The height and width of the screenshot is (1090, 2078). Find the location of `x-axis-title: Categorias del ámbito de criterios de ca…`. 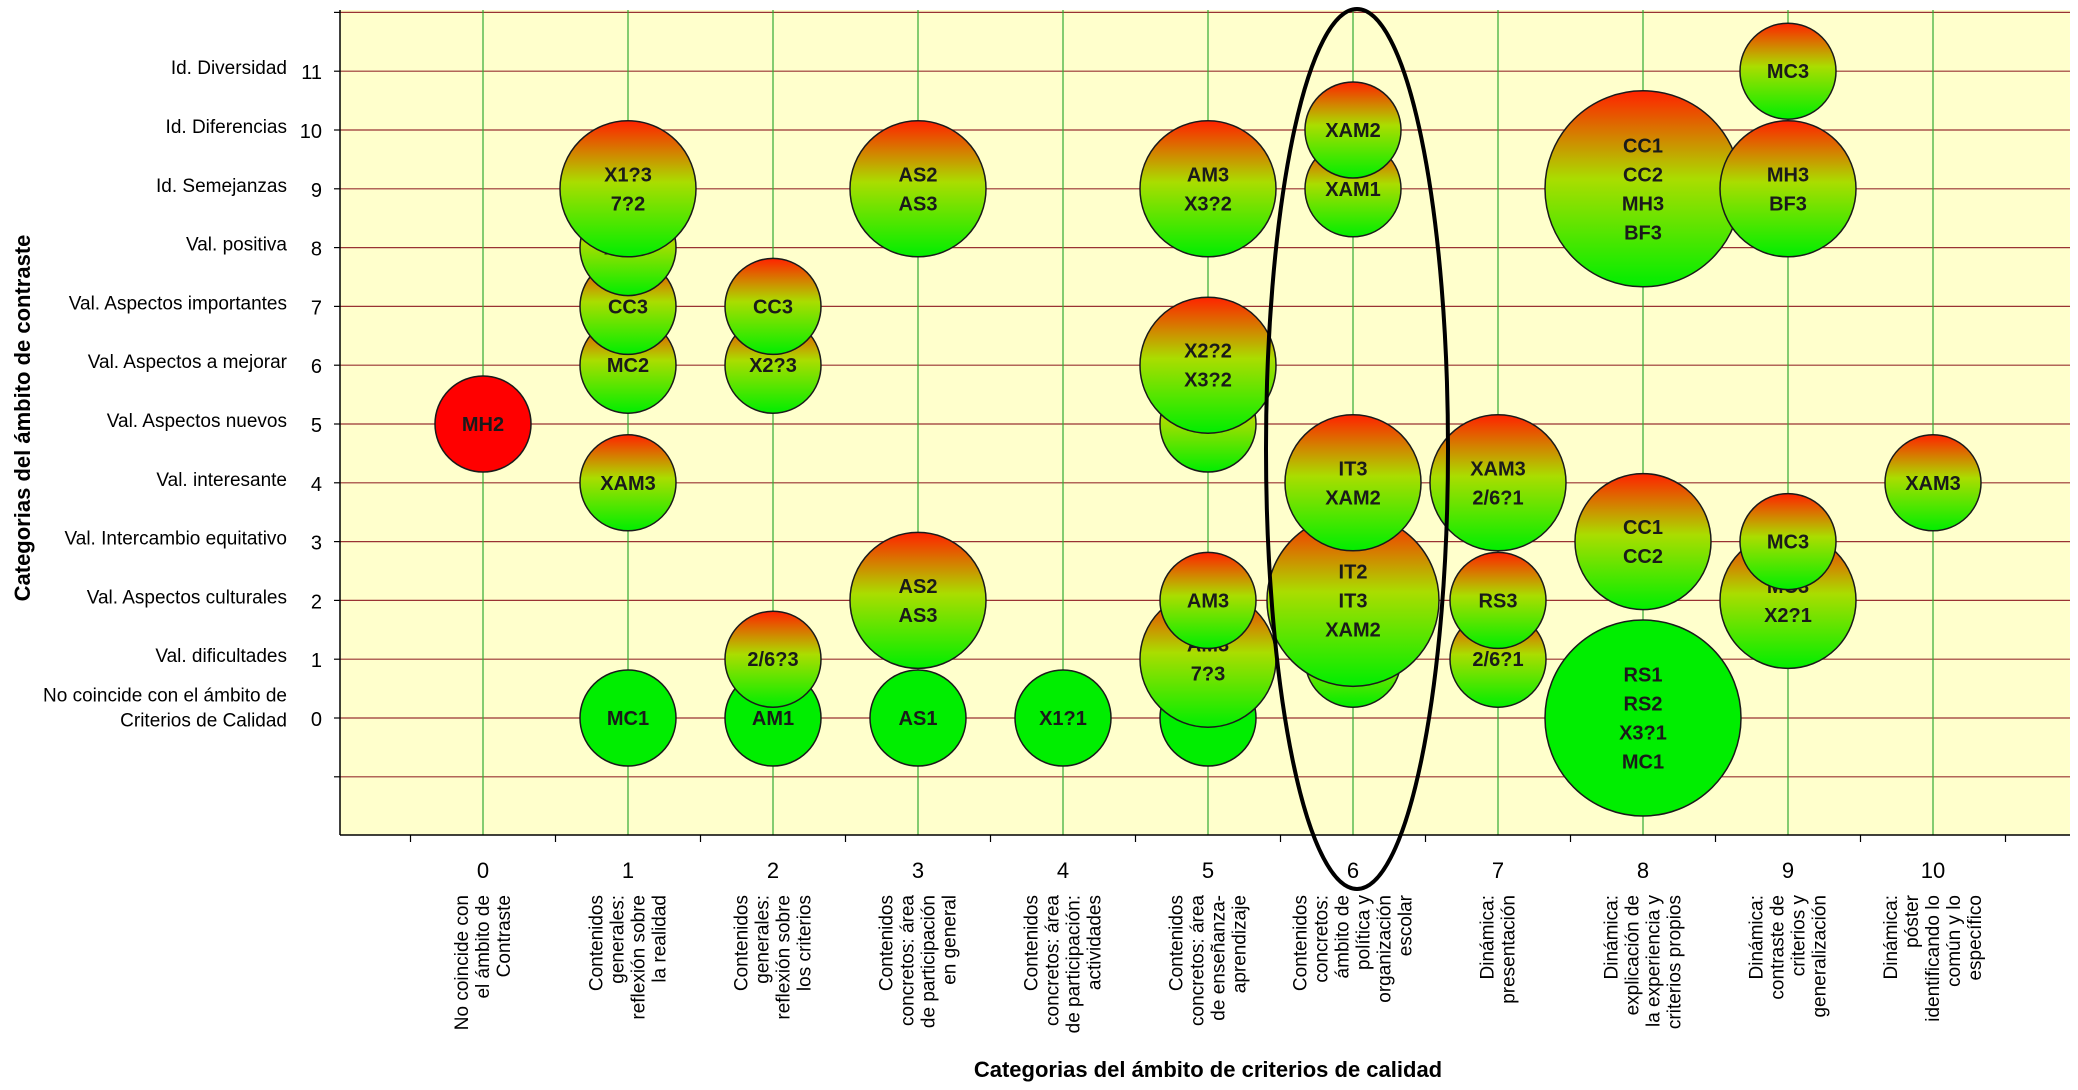

x-axis-title: Categorias del ámbito de criterios de ca… is located at coordinates (1208, 1069).